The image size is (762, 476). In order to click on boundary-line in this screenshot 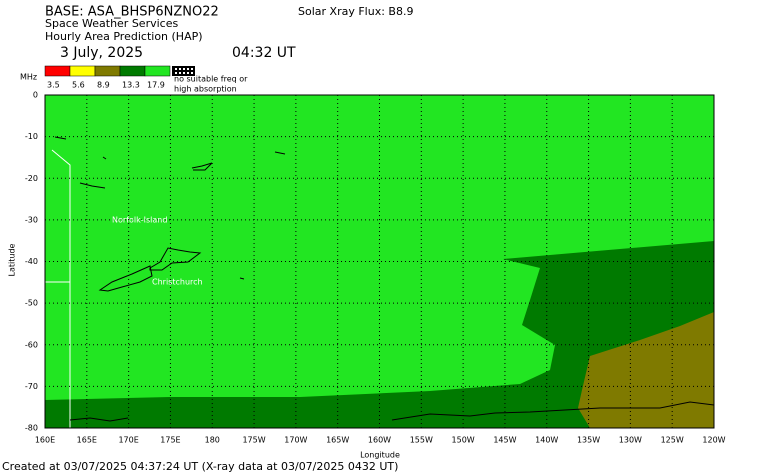, I will do `click(58, 288)`.